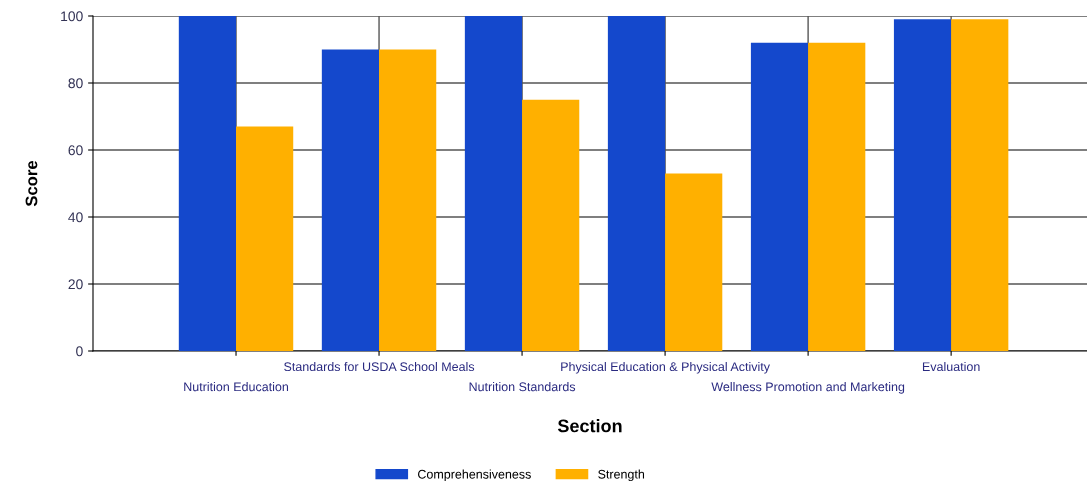 This screenshot has width=1087, height=483. What do you see at coordinates (474, 475) in the screenshot?
I see `legend-label: Comprehensiveness` at bounding box center [474, 475].